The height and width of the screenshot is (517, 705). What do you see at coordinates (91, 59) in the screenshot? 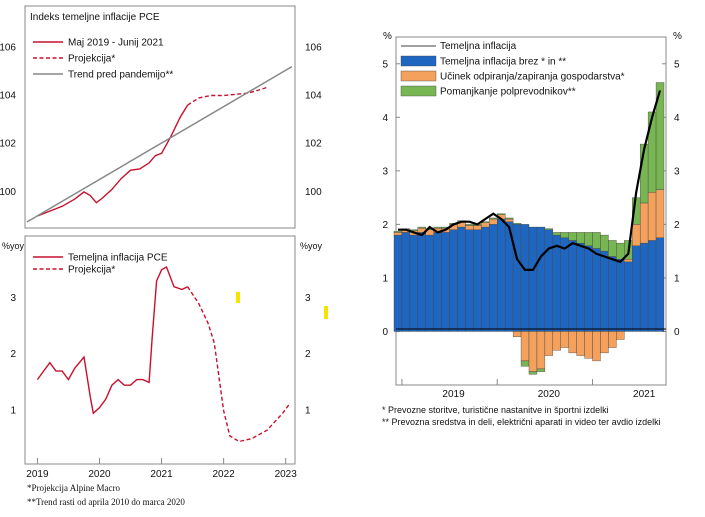
I see `legend-label: Projekcija*` at bounding box center [91, 59].